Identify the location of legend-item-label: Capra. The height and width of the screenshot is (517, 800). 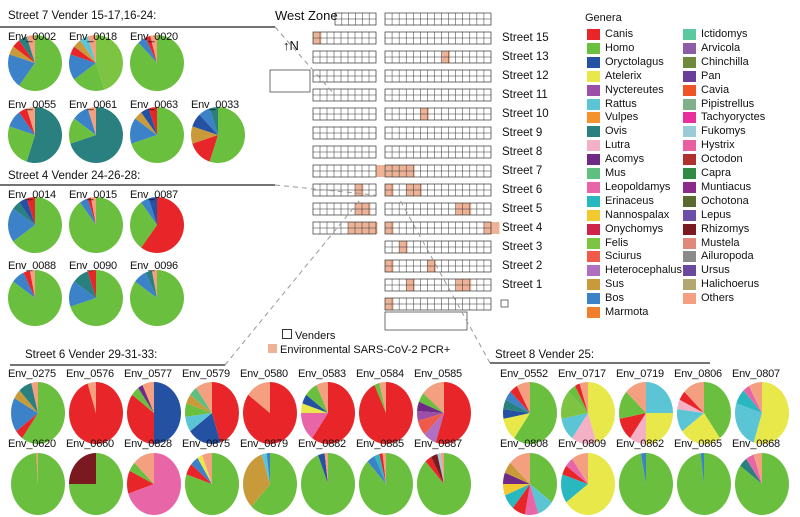
(716, 173).